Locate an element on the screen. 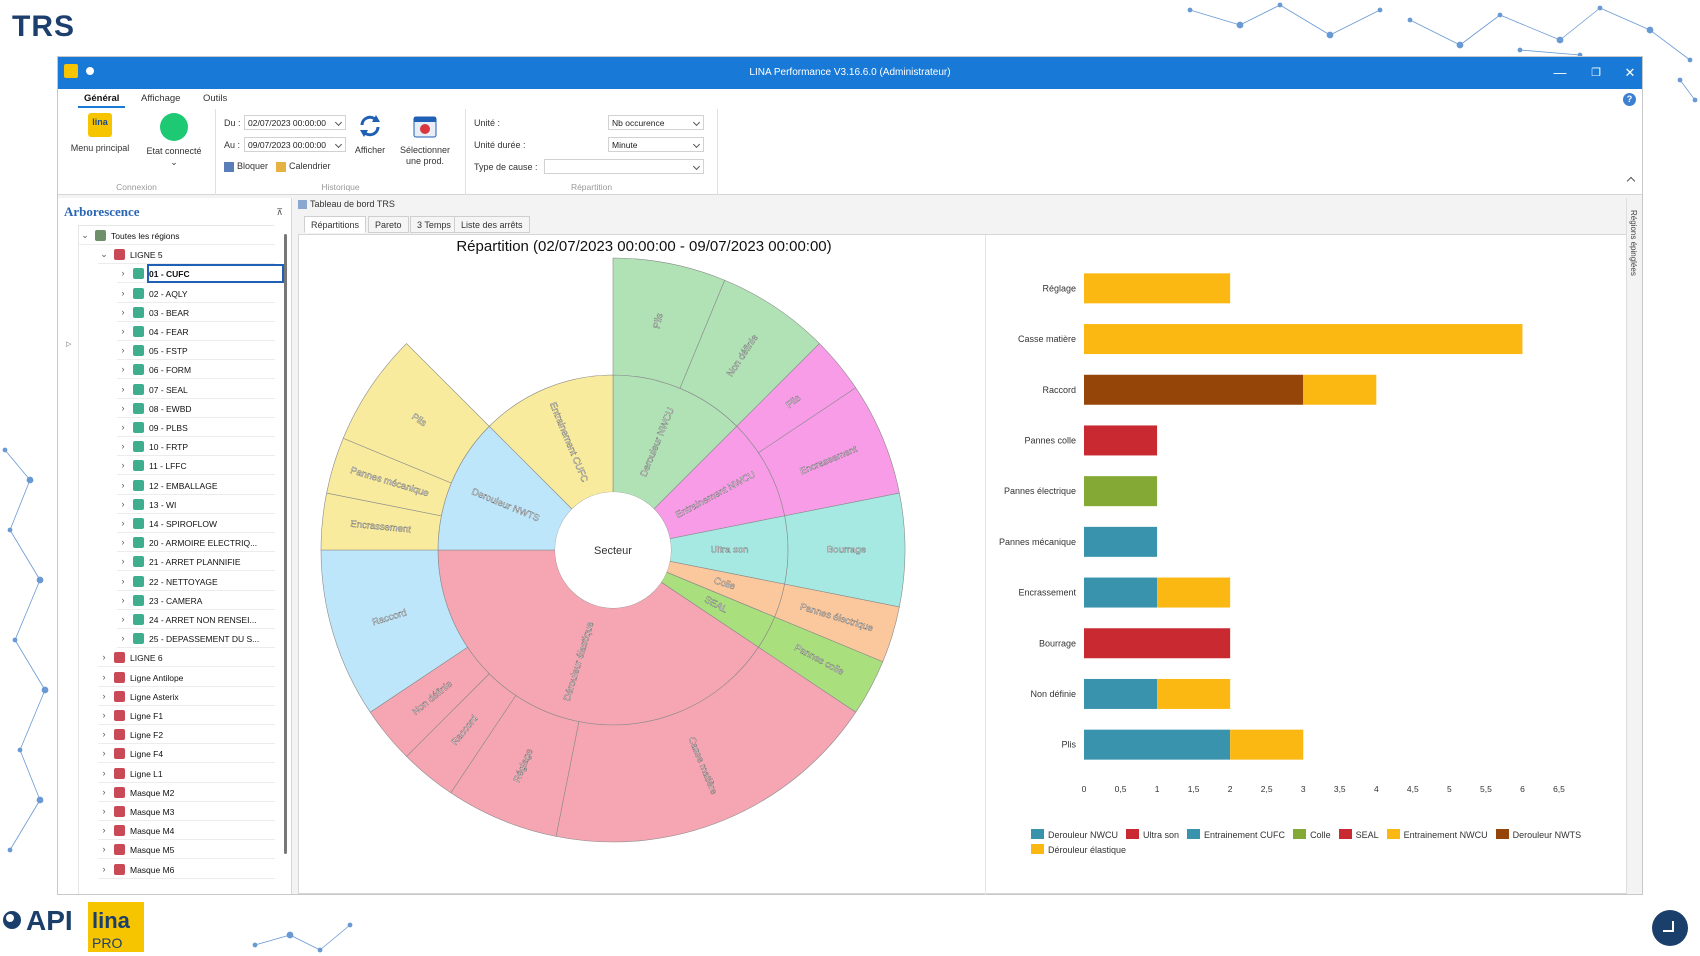 Image resolution: width=1700 pixels, height=956 pixels. tree-node: › 07 - SEAL is located at coordinates (196, 389).